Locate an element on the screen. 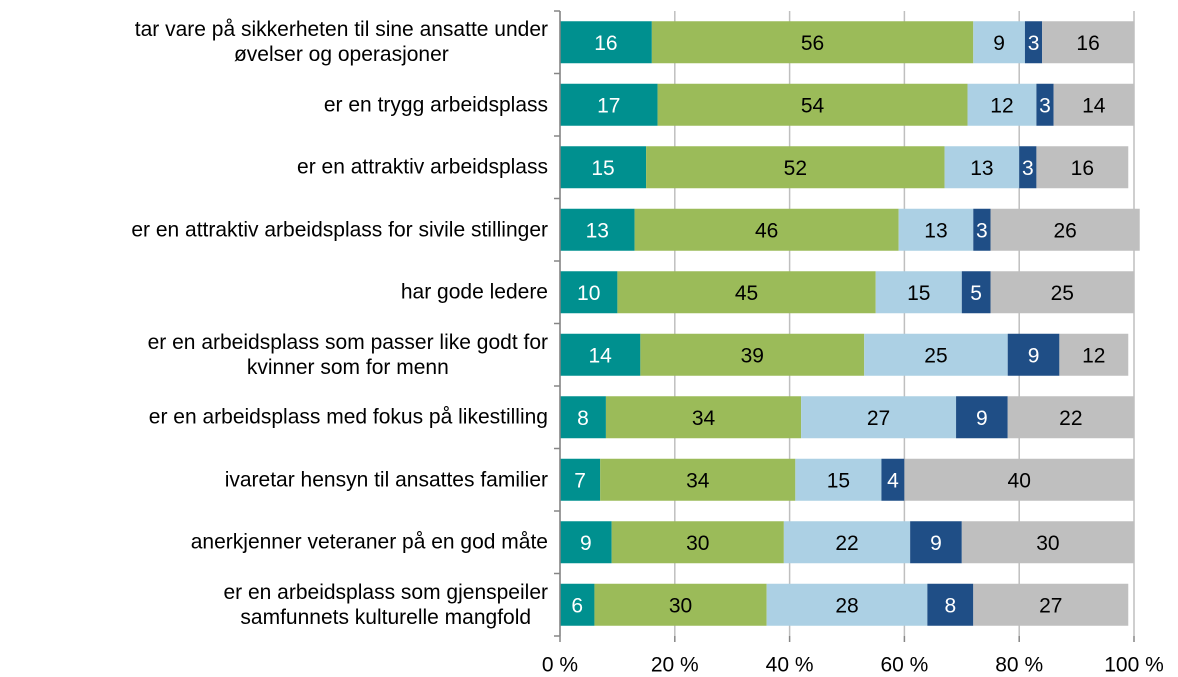 The width and height of the screenshot is (1178, 677). category-label: ivaretar hensyn til ansattes familier is located at coordinates (386, 480).